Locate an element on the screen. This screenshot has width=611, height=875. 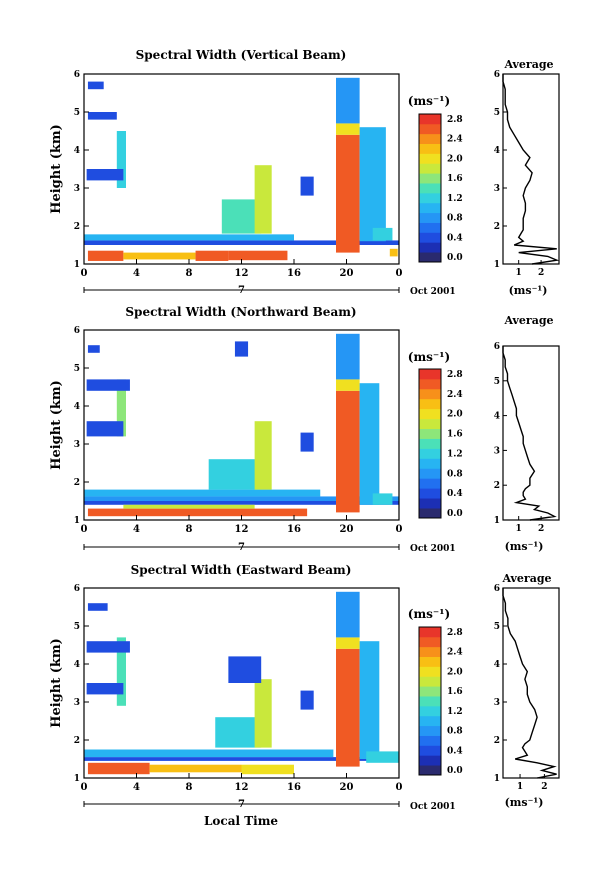
colorbar-tick-label: 0.8 is located at coordinates (455, 474).